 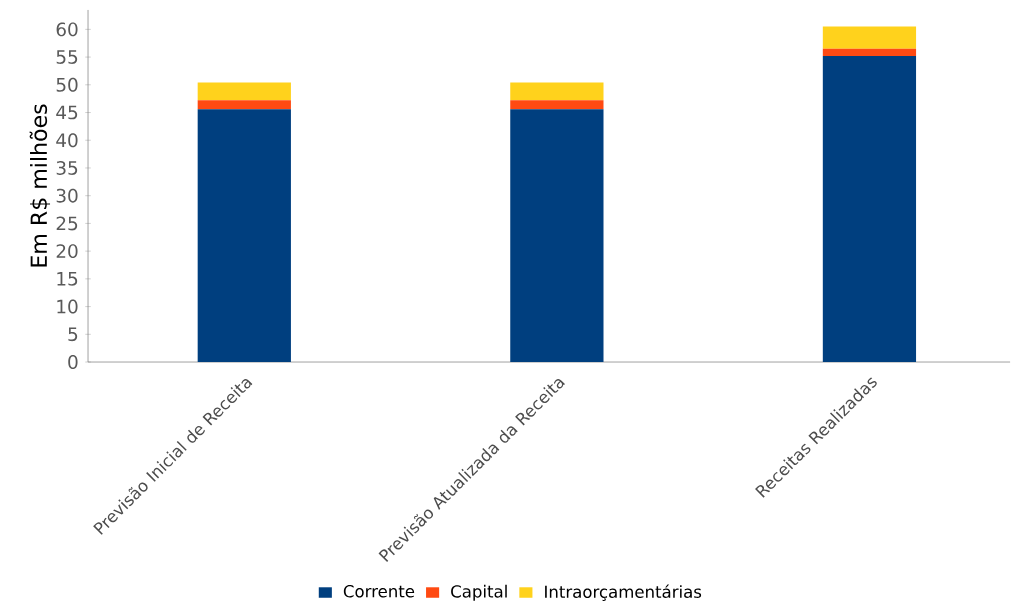 I want to click on y-tick-label: 30, so click(x=67, y=195).